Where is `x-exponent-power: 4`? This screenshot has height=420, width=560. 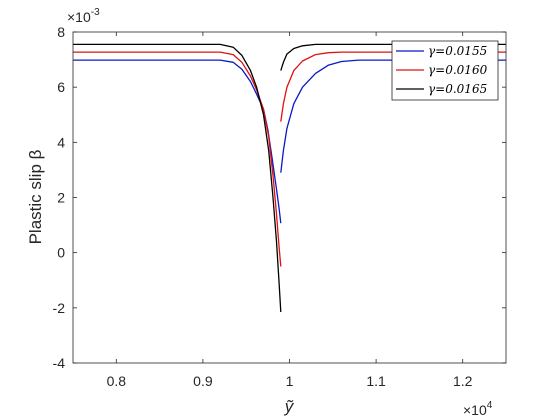 x-exponent-power: 4 is located at coordinates (490, 405).